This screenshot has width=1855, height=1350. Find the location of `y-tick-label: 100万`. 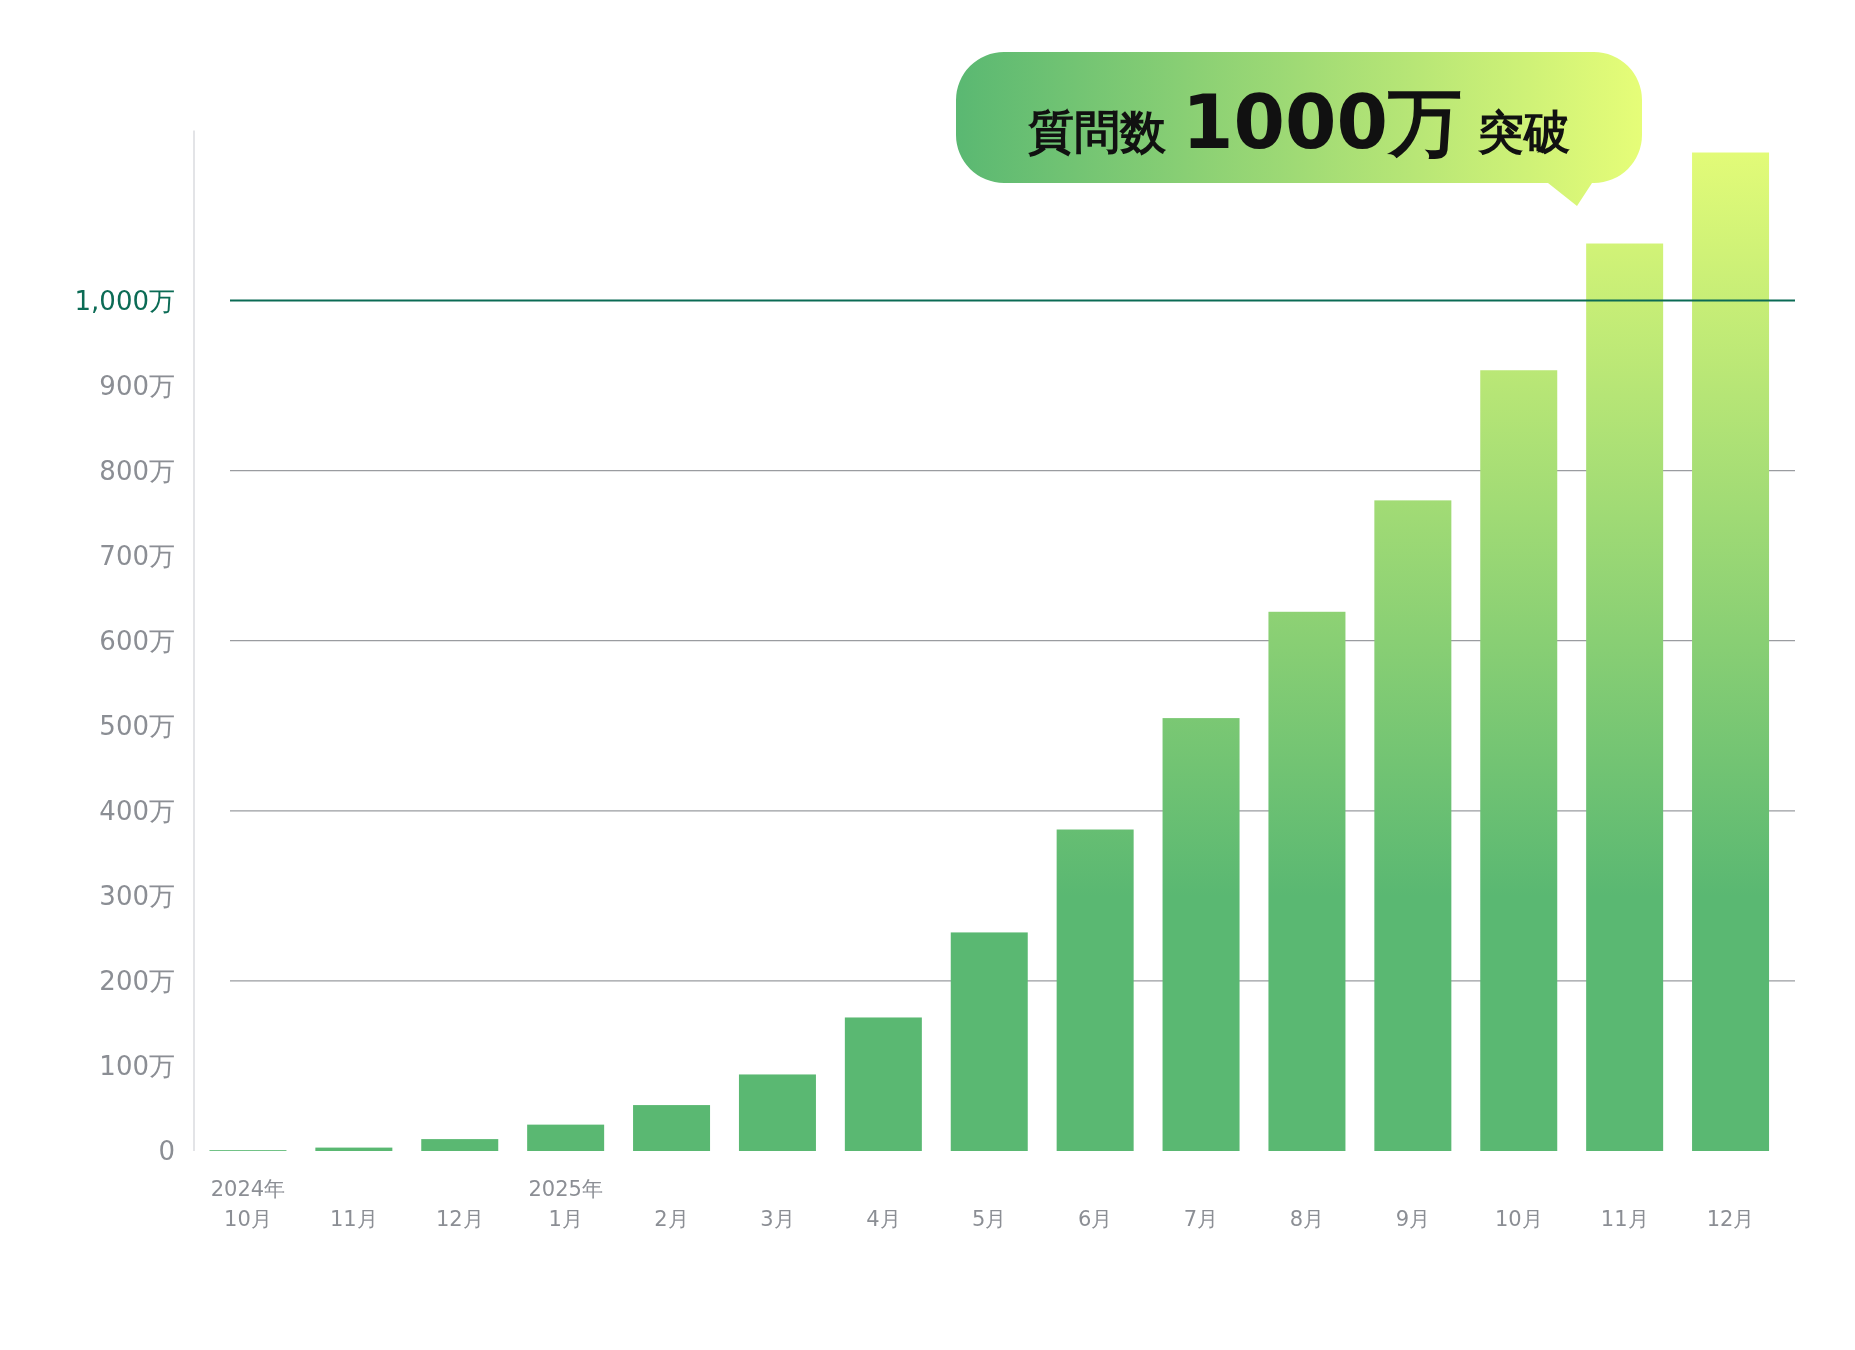

y-tick-label: 100万 is located at coordinates (137, 1065).